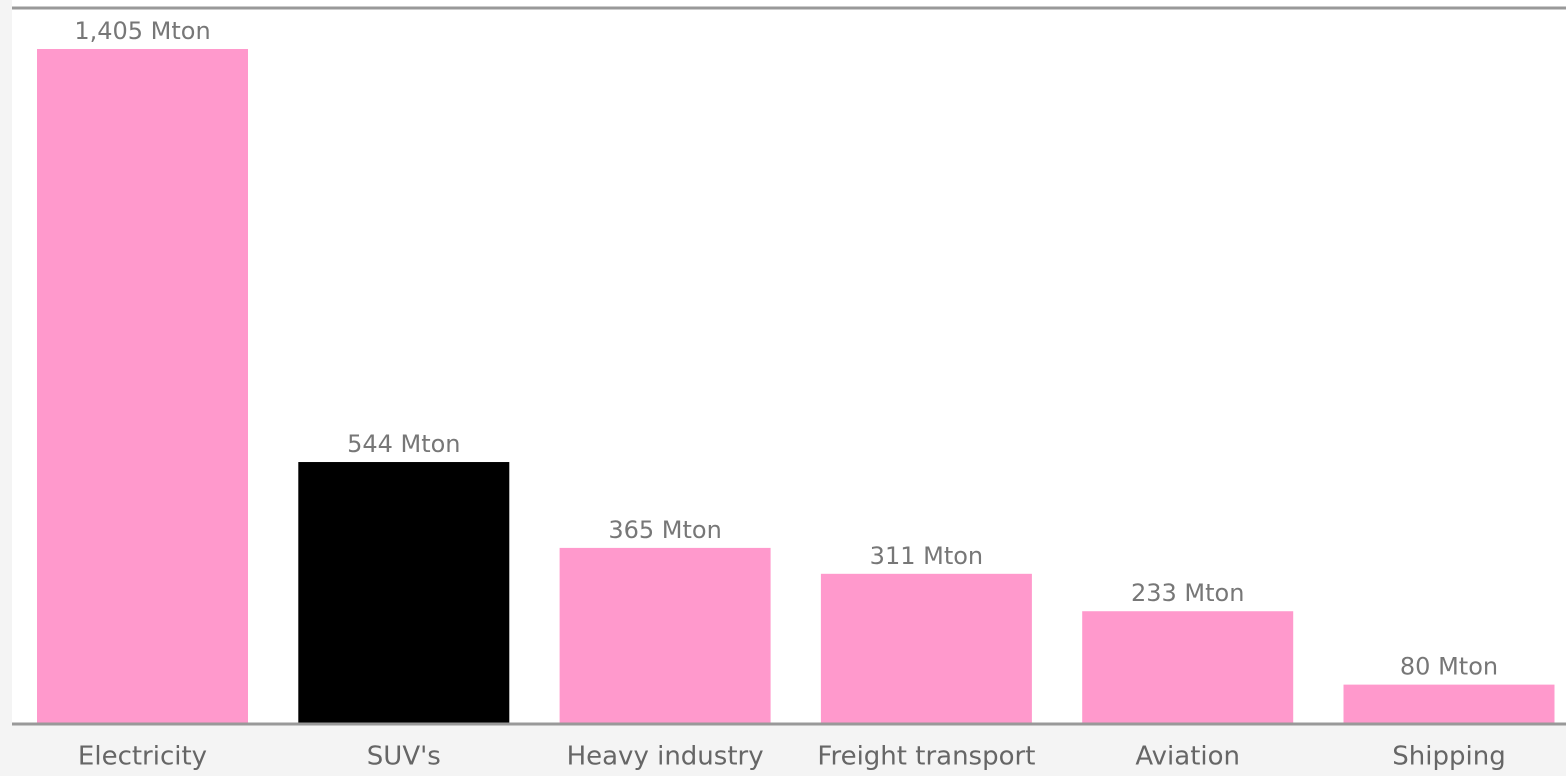  What do you see at coordinates (926, 757) in the screenshot?
I see `x-tick-label: Freight transport` at bounding box center [926, 757].